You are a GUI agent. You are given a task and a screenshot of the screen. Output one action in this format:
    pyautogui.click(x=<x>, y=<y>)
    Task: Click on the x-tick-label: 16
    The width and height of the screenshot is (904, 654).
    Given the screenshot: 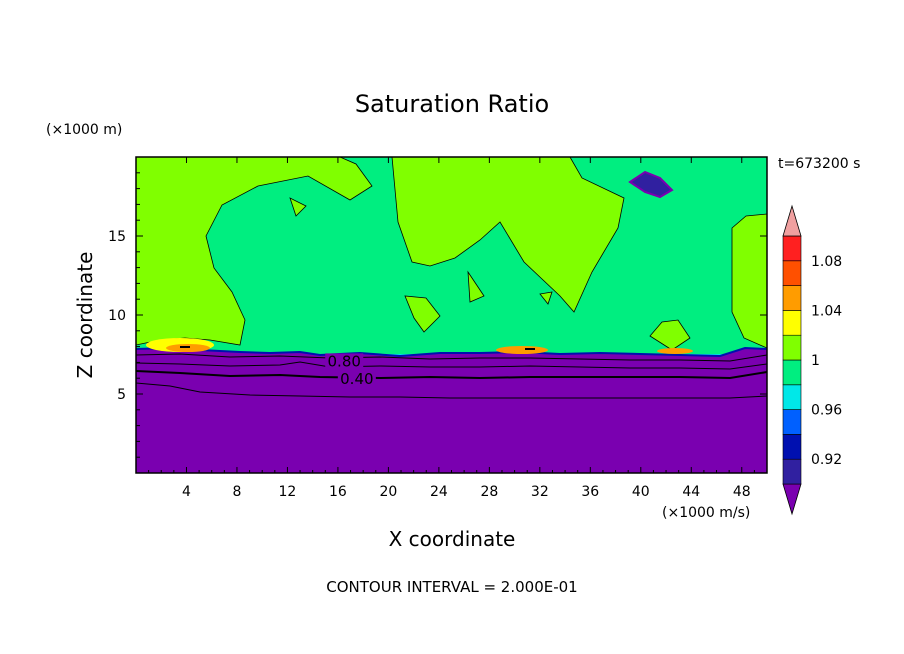 What is the action you would take?
    pyautogui.click(x=338, y=492)
    